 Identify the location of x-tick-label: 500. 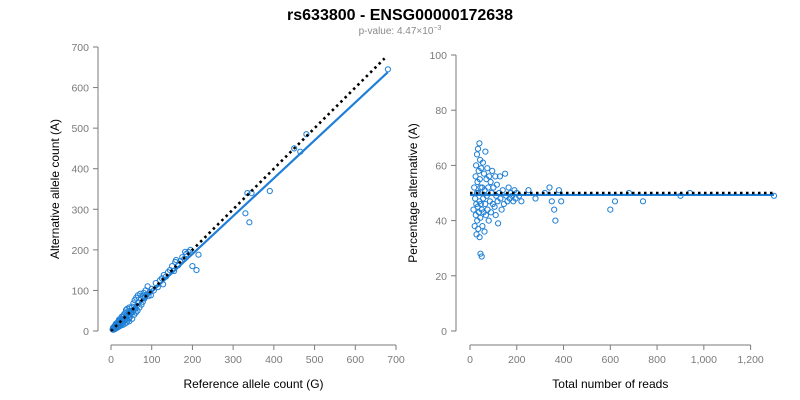
(315, 360).